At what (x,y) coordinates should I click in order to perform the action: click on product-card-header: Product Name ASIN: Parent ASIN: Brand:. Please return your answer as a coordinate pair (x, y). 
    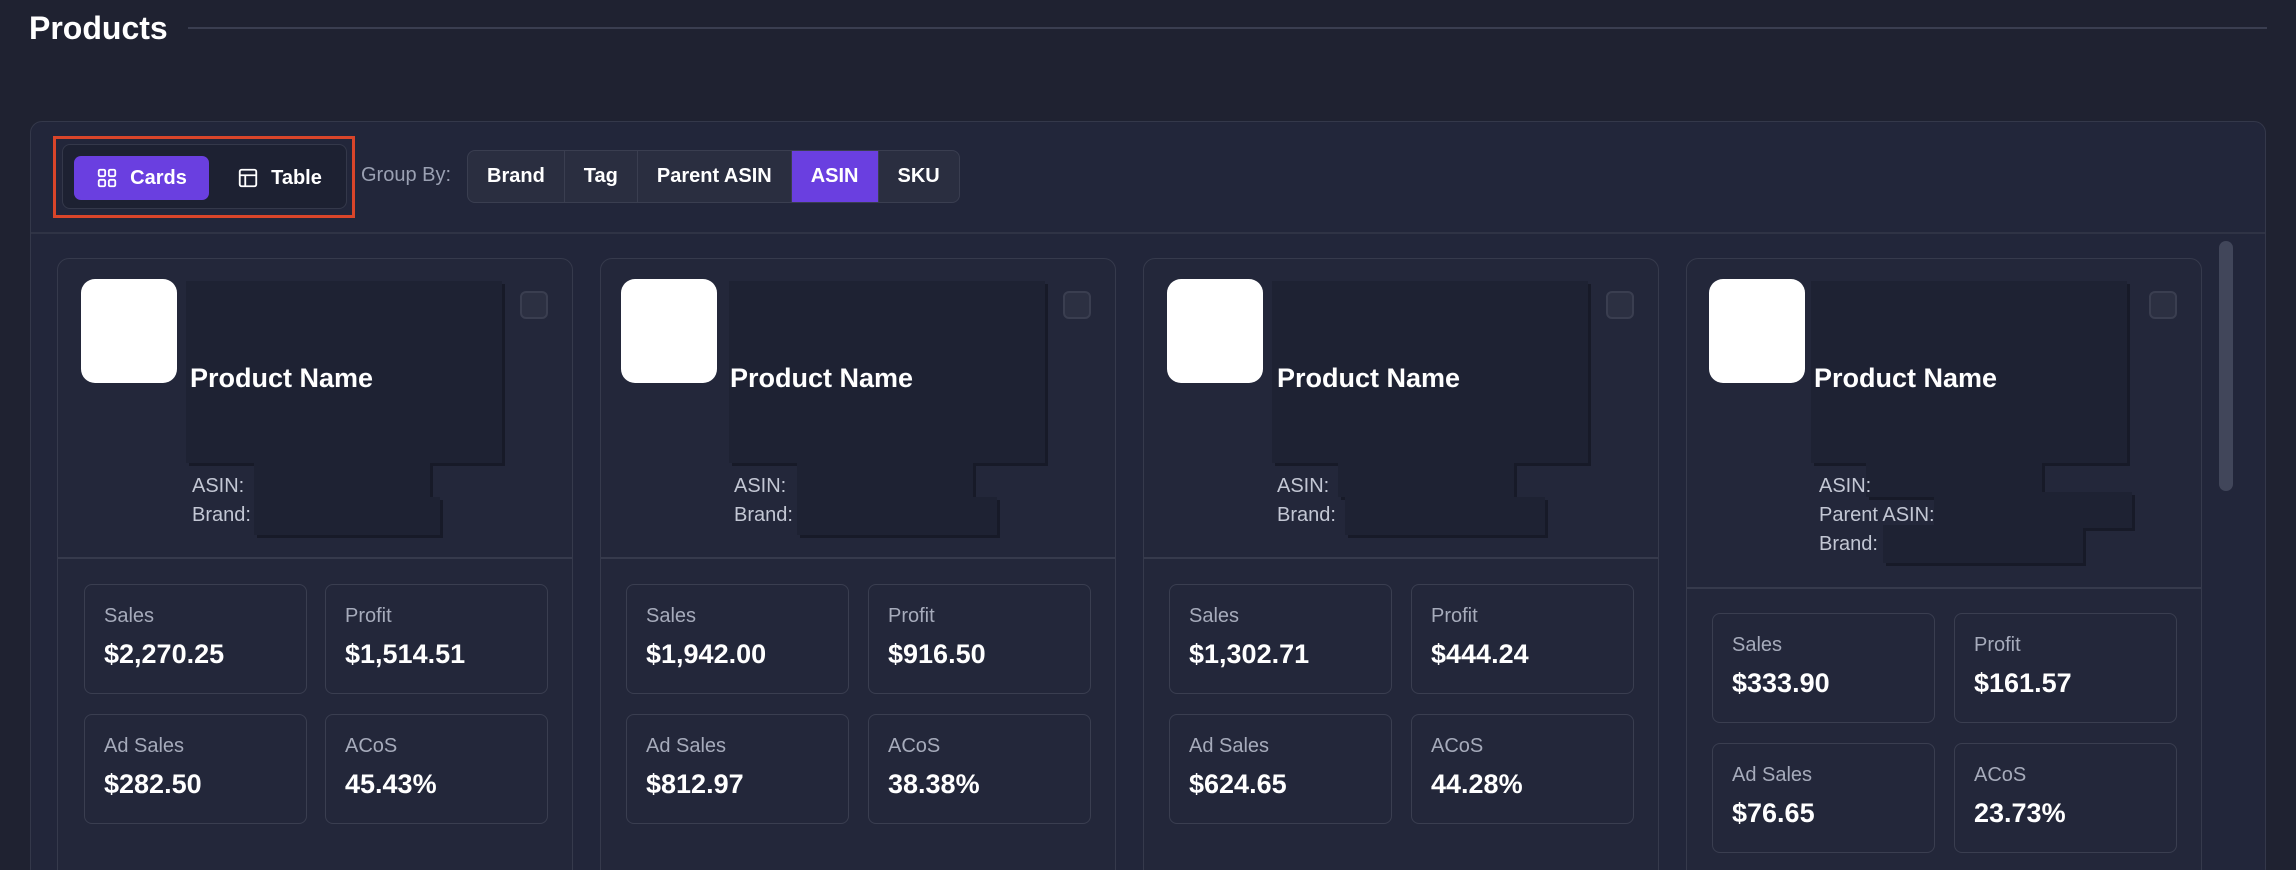
    Looking at the image, I should click on (1944, 424).